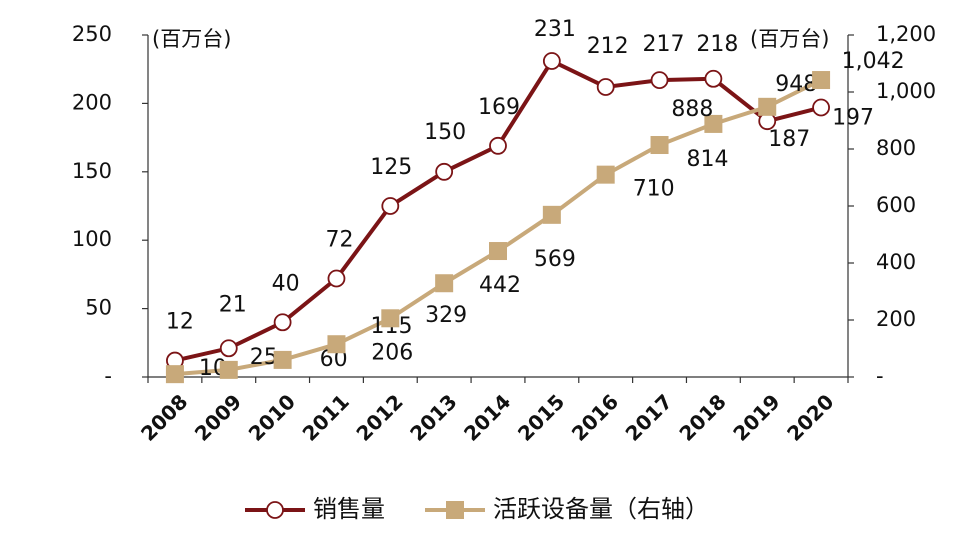 The width and height of the screenshot is (979, 540). I want to click on data-label: 217, so click(664, 44).